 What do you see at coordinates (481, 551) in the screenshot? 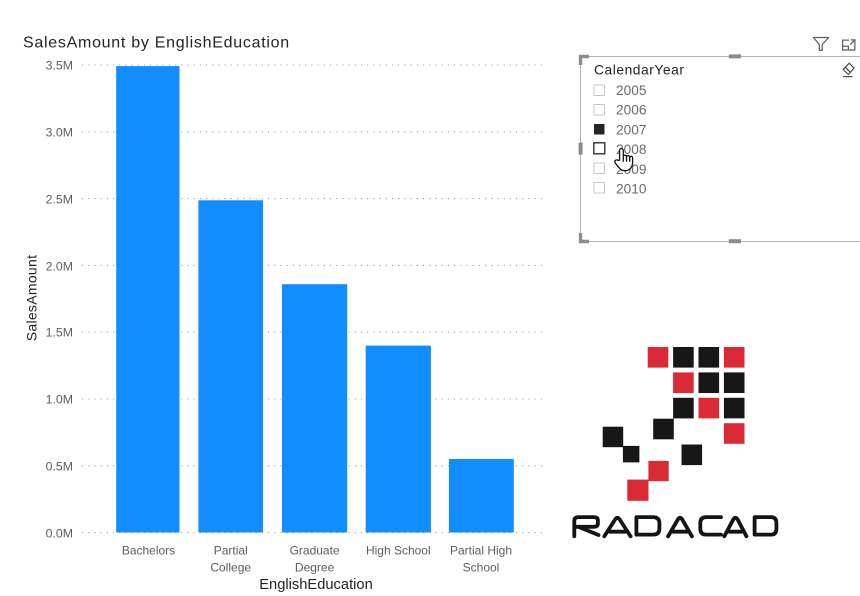
I see `svg-text: Partial High` at bounding box center [481, 551].